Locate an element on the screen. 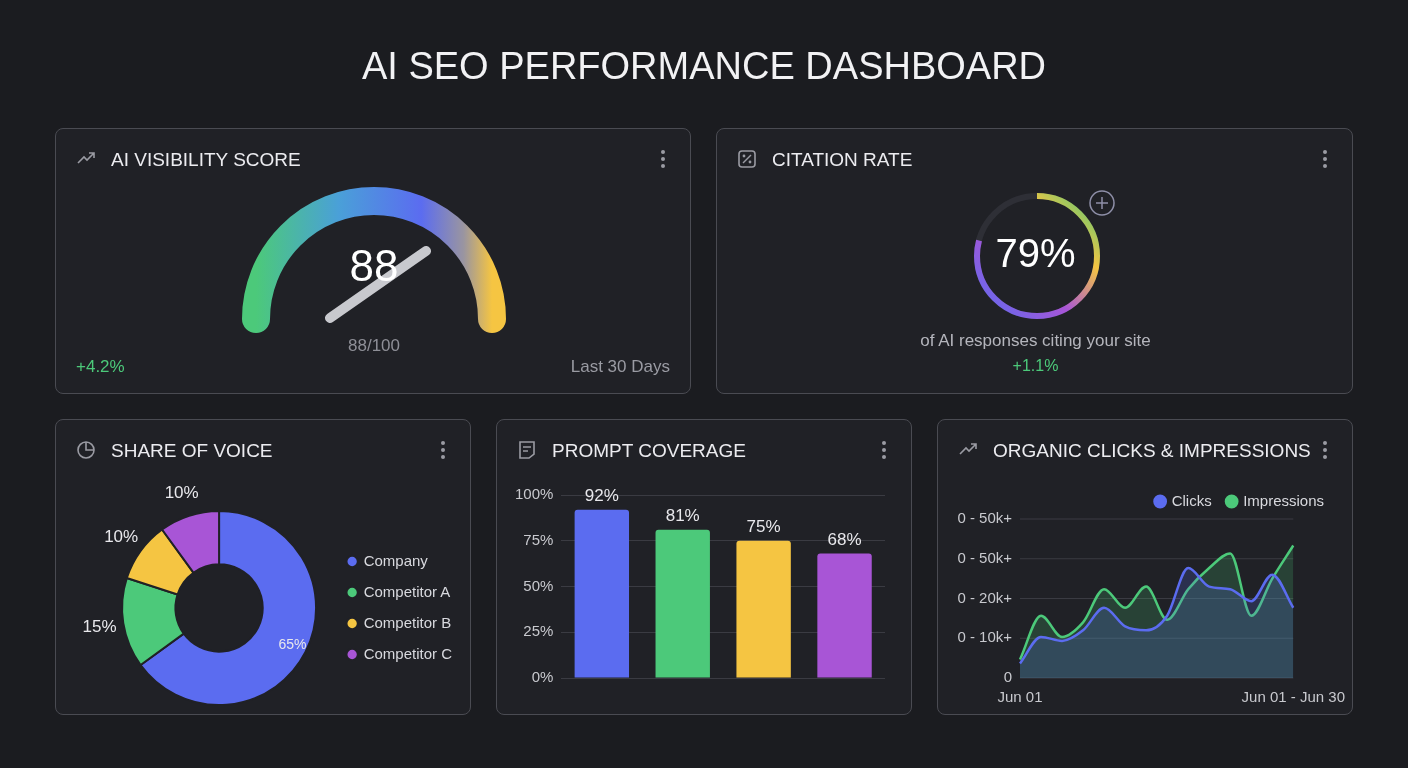 This screenshot has width=1408, height=768. data-label: 15% is located at coordinates (99, 626).